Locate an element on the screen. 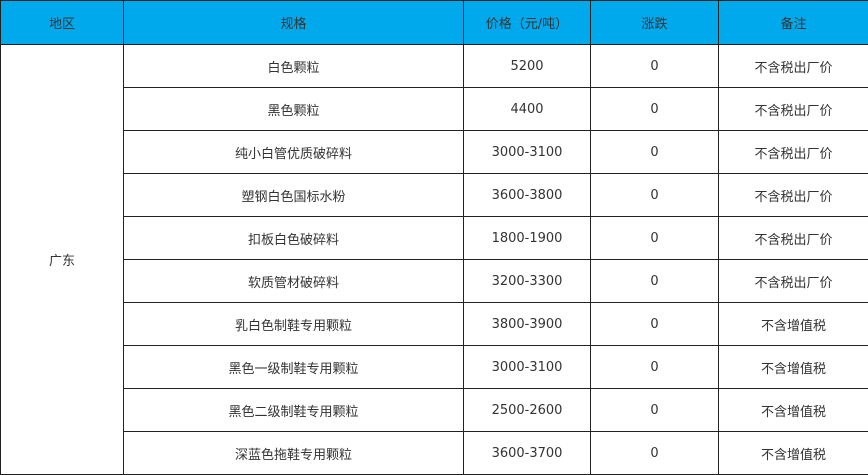 Image resolution: width=868 pixels, height=475 pixels. price-cell: 3600-3800 is located at coordinates (527, 195).